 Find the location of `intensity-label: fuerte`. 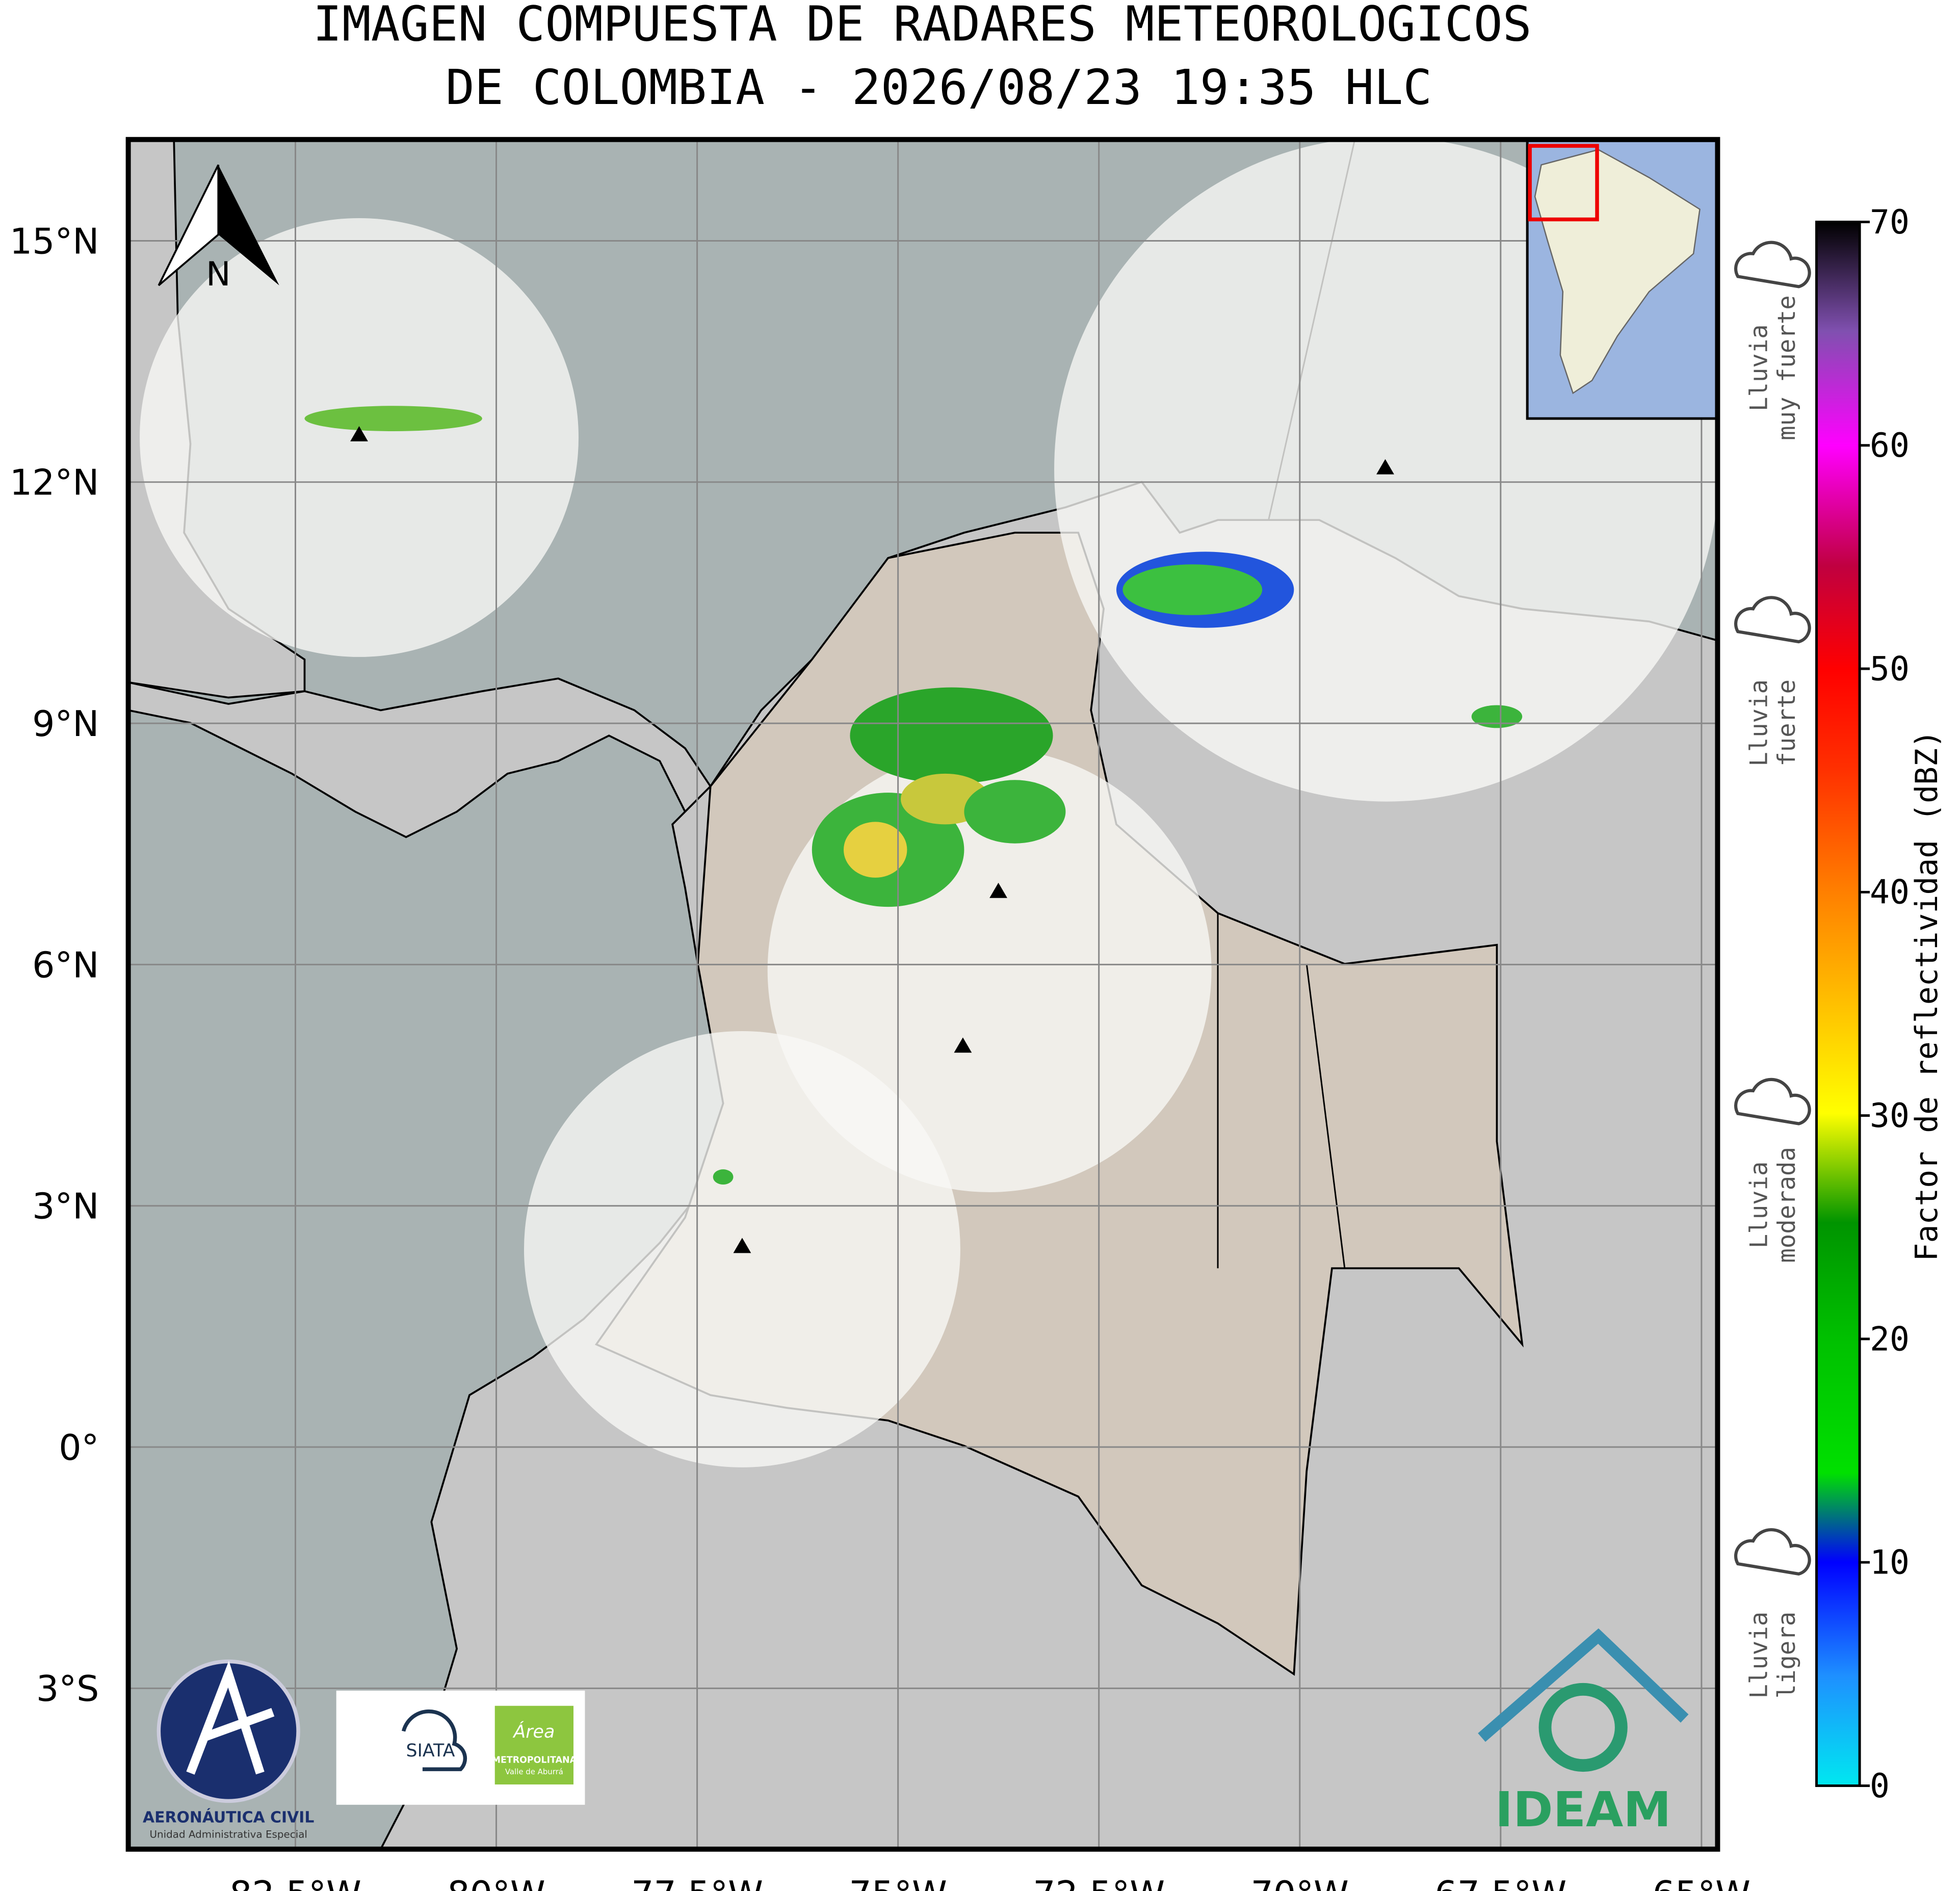

intensity-label: fuerte is located at coordinates (1787, 723).